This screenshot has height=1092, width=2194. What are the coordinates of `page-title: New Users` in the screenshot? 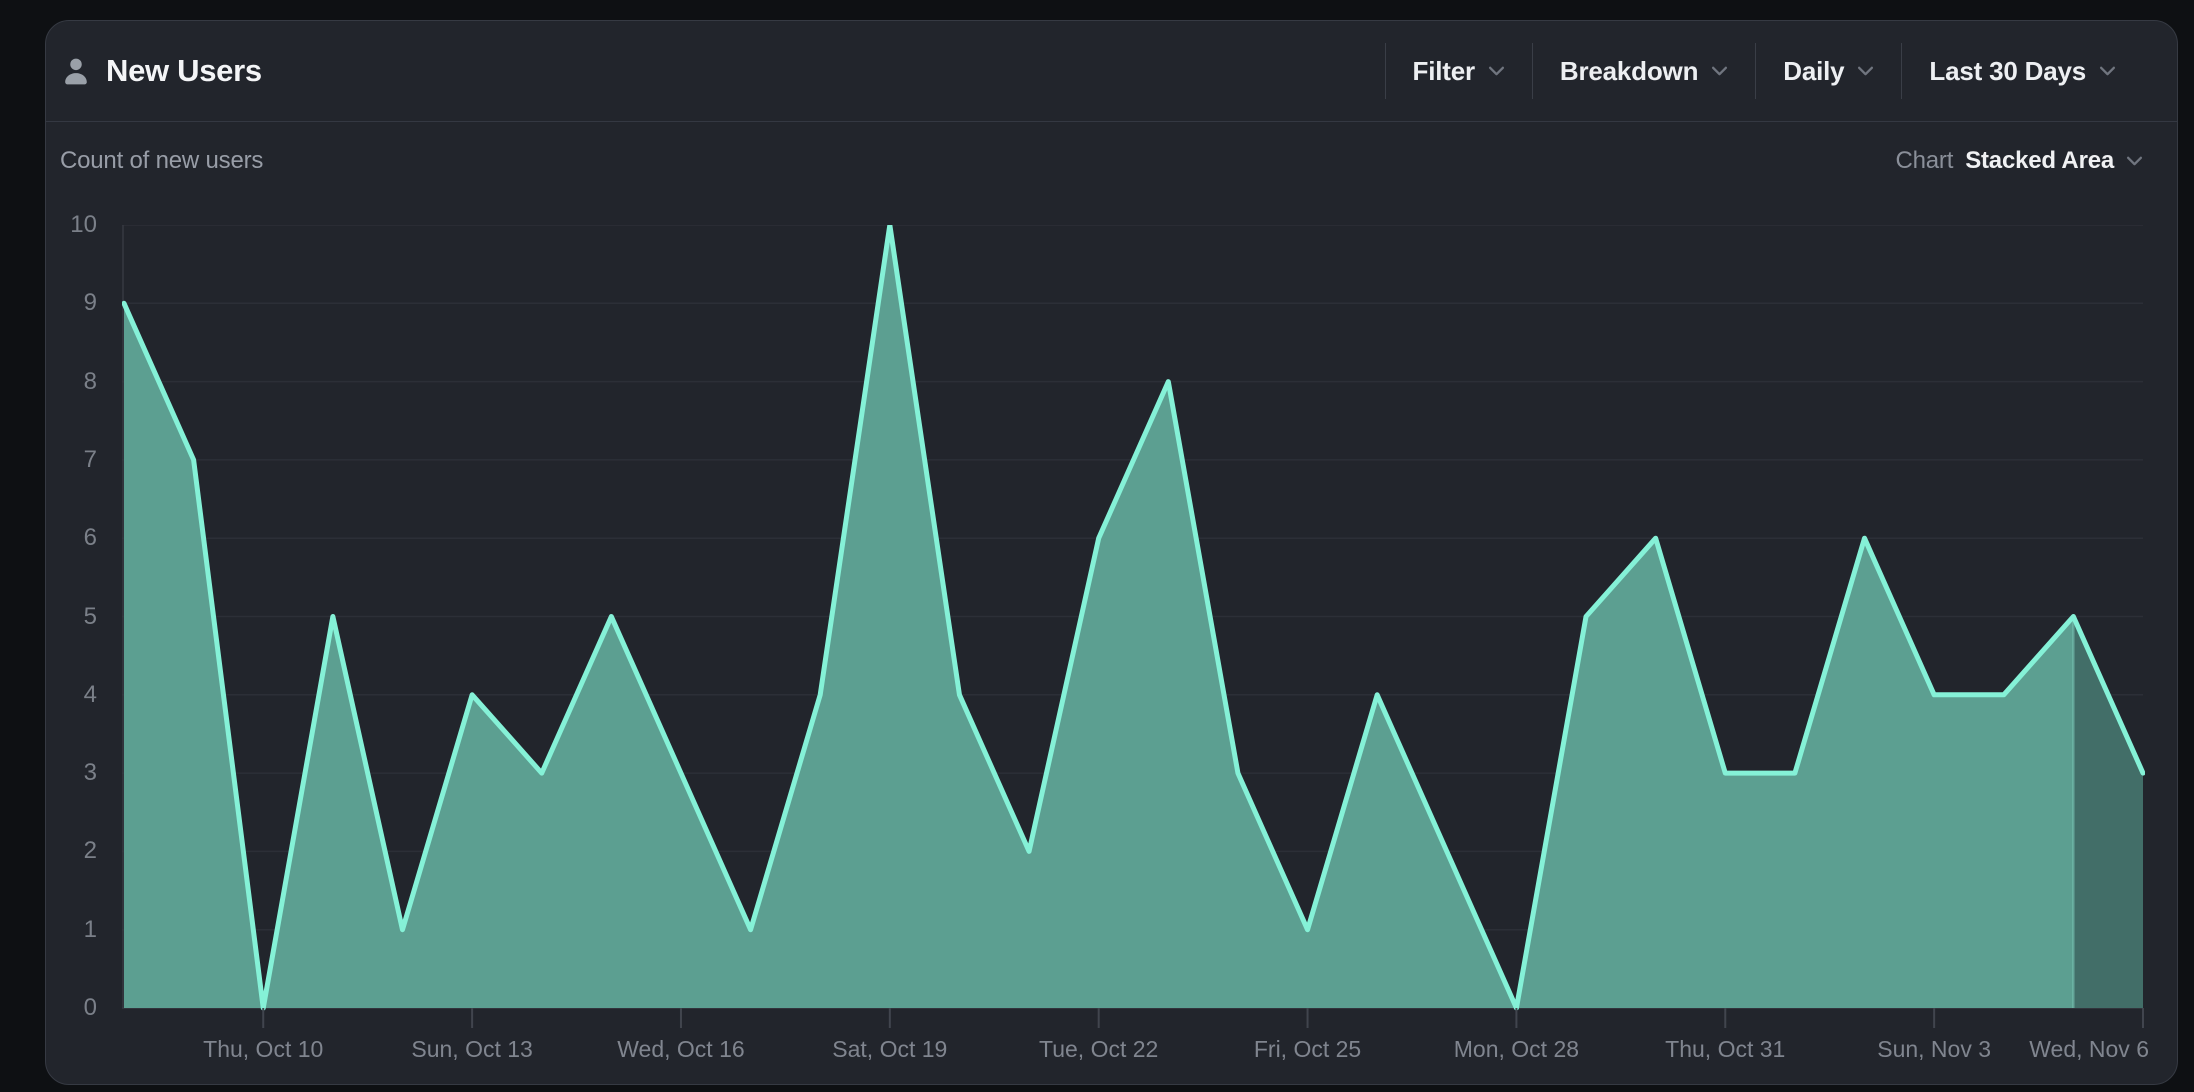 It's located at (184, 70).